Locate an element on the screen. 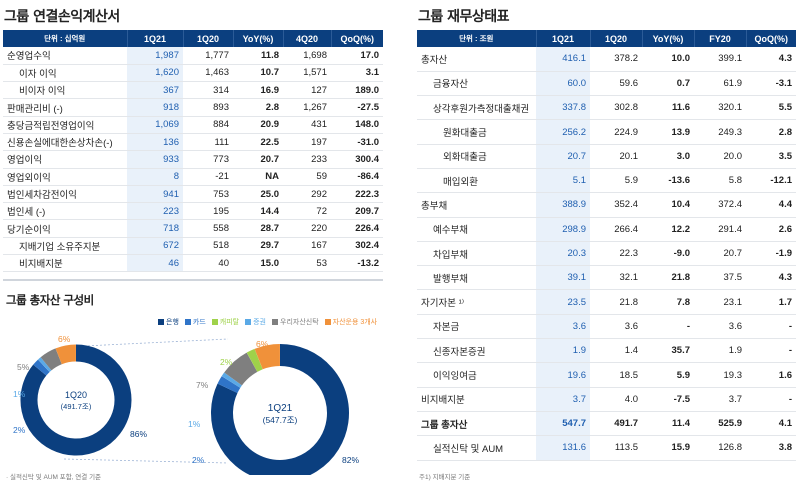  cell-value: 8 is located at coordinates (155, 177).